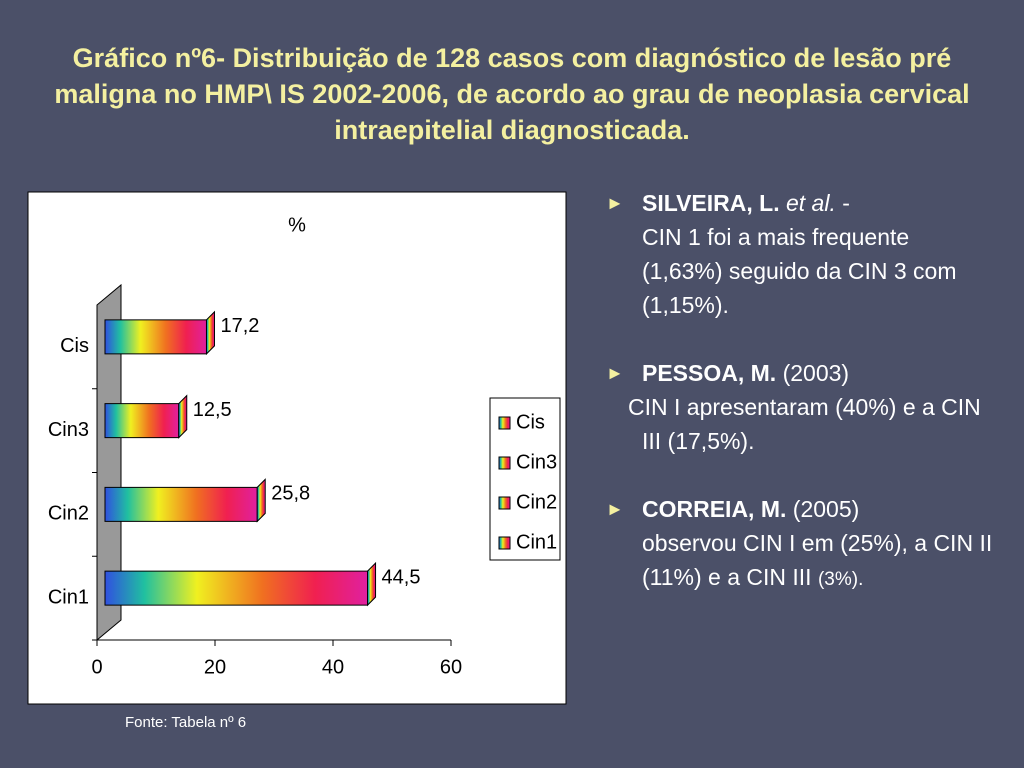  Describe the element at coordinates (536, 462) in the screenshot. I see `legend-label: Cin3` at that location.